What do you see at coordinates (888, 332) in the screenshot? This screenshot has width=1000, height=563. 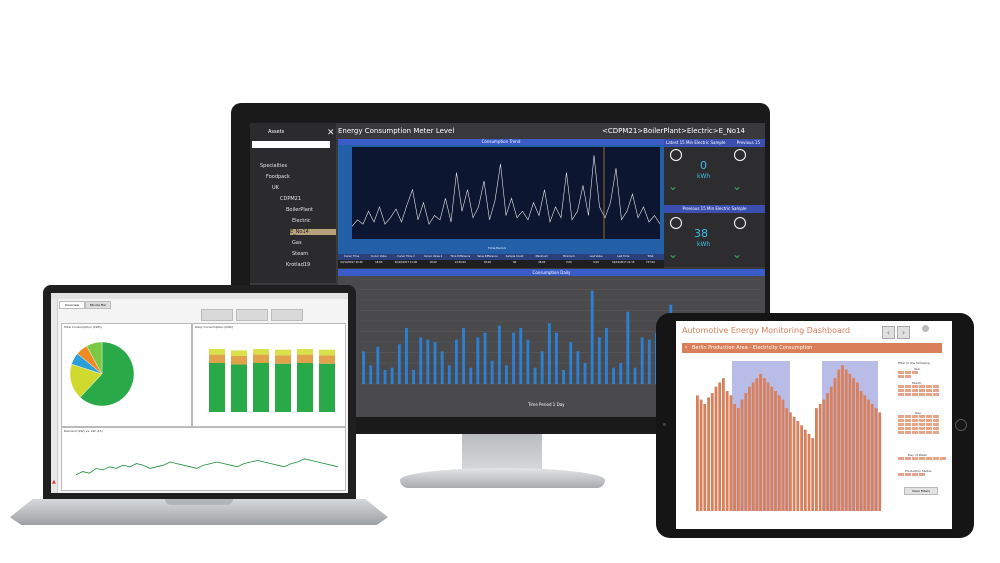 I see `previous-arrow-button: ‹` at bounding box center [888, 332].